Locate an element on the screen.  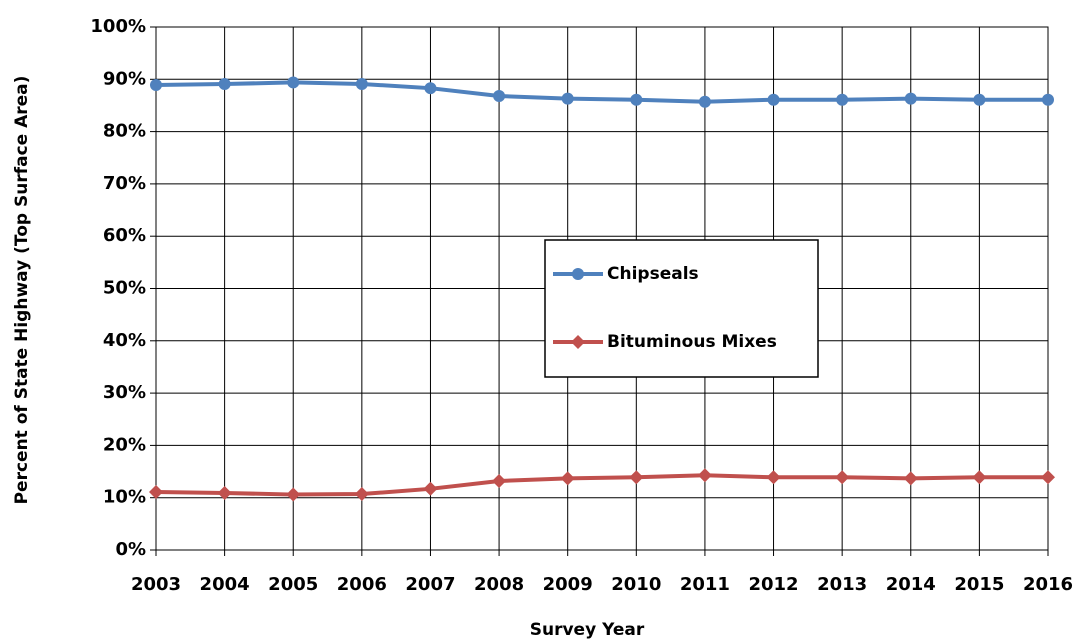
y-tick-label: 100% is located at coordinates (118, 26).